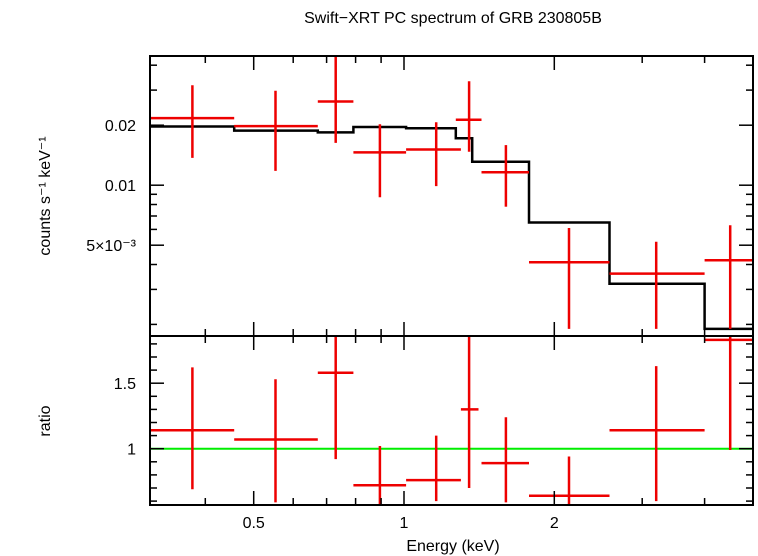 The width and height of the screenshot is (758, 556). What do you see at coordinates (45, 420) in the screenshot?
I see `ratio-y-axis-label: ratio` at bounding box center [45, 420].